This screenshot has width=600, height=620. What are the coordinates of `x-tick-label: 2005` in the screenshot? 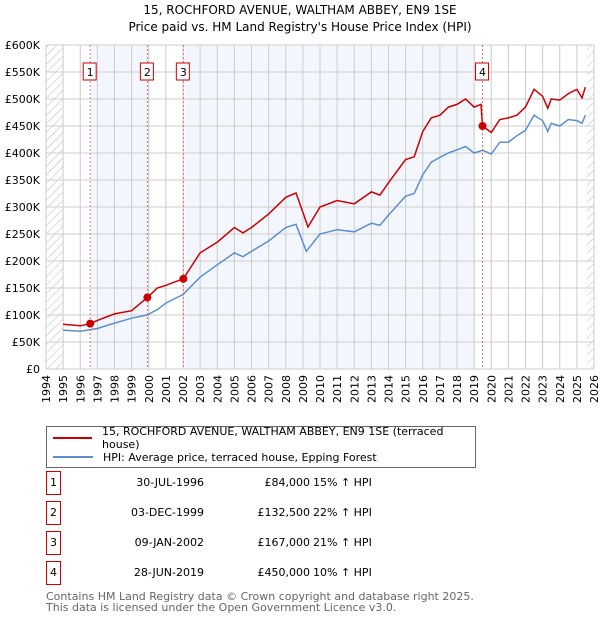 It's located at (234, 389).